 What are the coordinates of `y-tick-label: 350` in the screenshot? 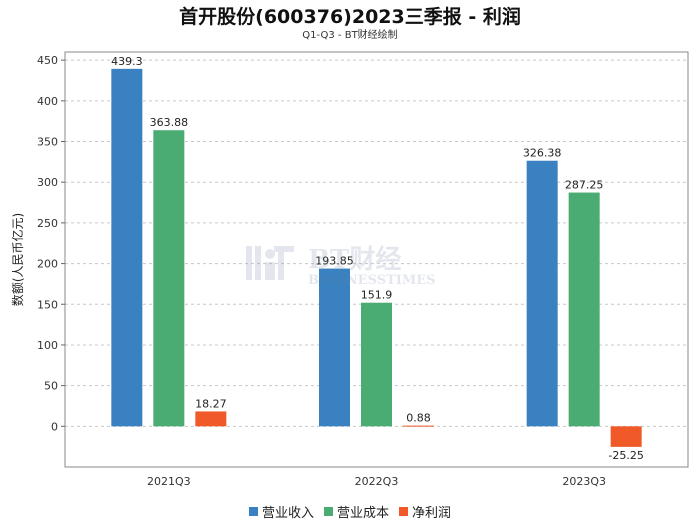 It's located at (47, 142).